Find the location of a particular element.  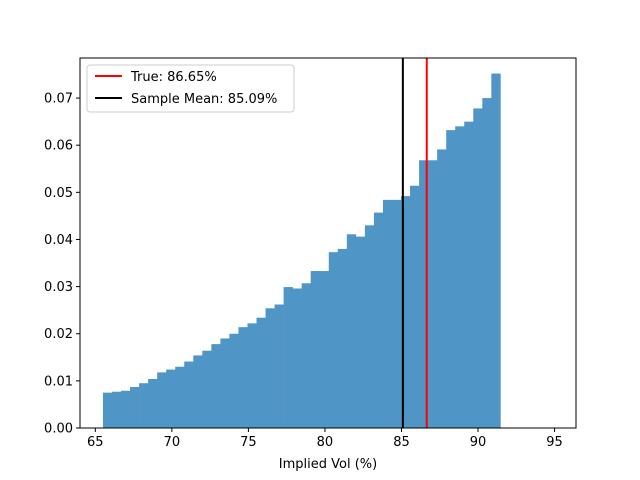

y-axis-ticks: 0.00 0.01 0.02 0.03 0.04 0.05 0.06 0.07 is located at coordinates (62, 264).